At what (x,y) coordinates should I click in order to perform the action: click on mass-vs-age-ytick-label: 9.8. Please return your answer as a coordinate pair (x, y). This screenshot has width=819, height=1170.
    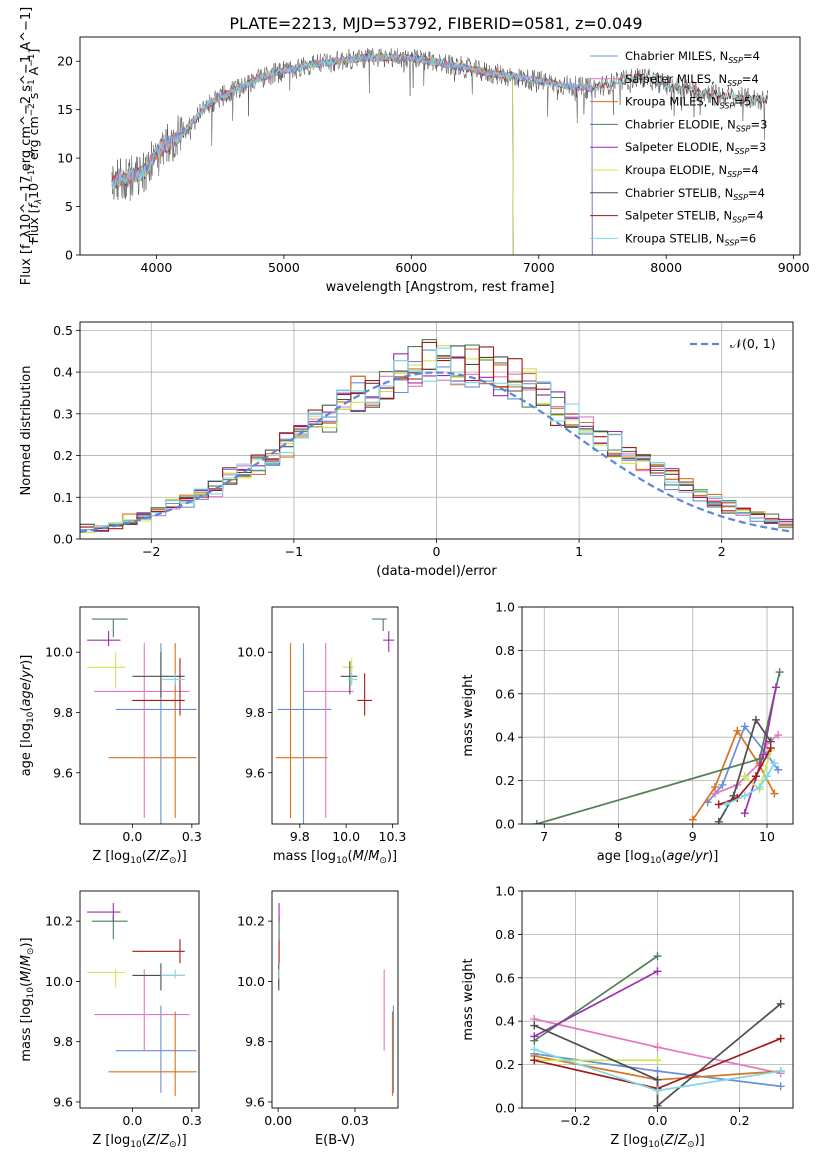
    Looking at the image, I should click on (255, 712).